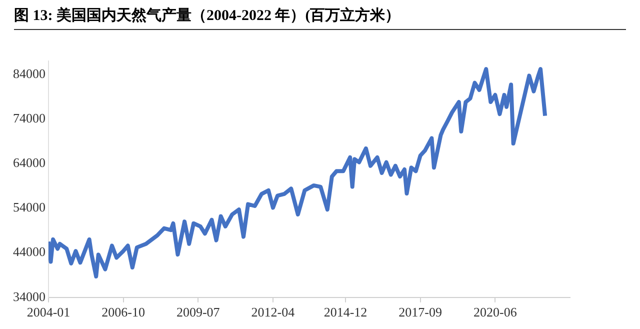 The image size is (640, 329). Describe the element at coordinates (198, 312) in the screenshot. I see `x-tick-label: 2009-07` at that location.